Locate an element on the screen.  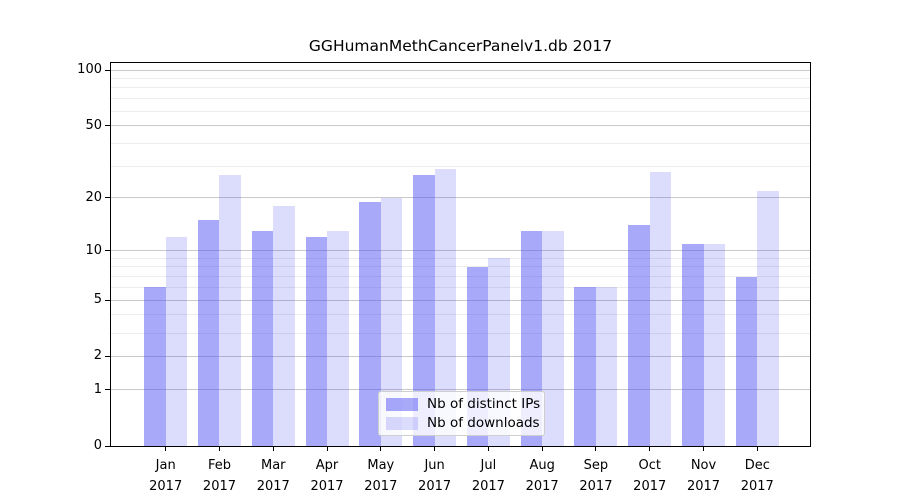
x-tick-label: Sep 2017 is located at coordinates (596, 476).